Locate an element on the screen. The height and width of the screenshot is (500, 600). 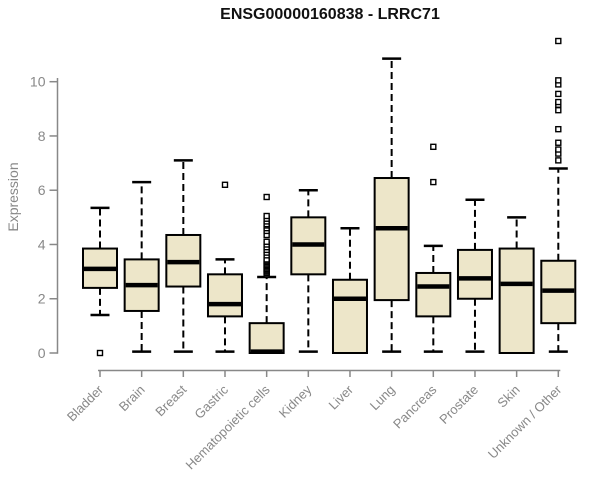
y-axis-tick-label: 10 is located at coordinates (38, 82).